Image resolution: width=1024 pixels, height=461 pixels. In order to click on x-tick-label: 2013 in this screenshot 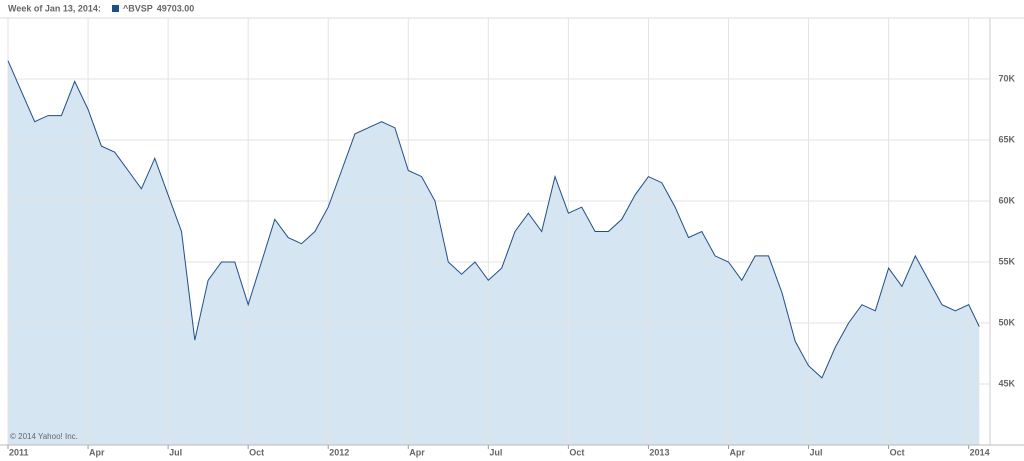, I will do `click(659, 452)`.